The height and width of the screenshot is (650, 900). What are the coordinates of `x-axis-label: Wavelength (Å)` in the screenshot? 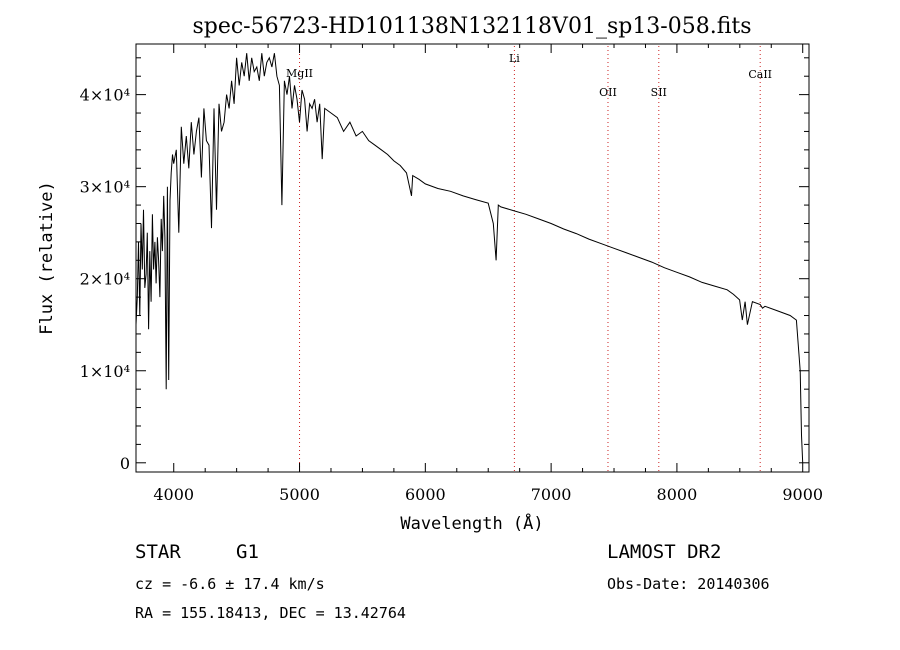 It's located at (471, 523).